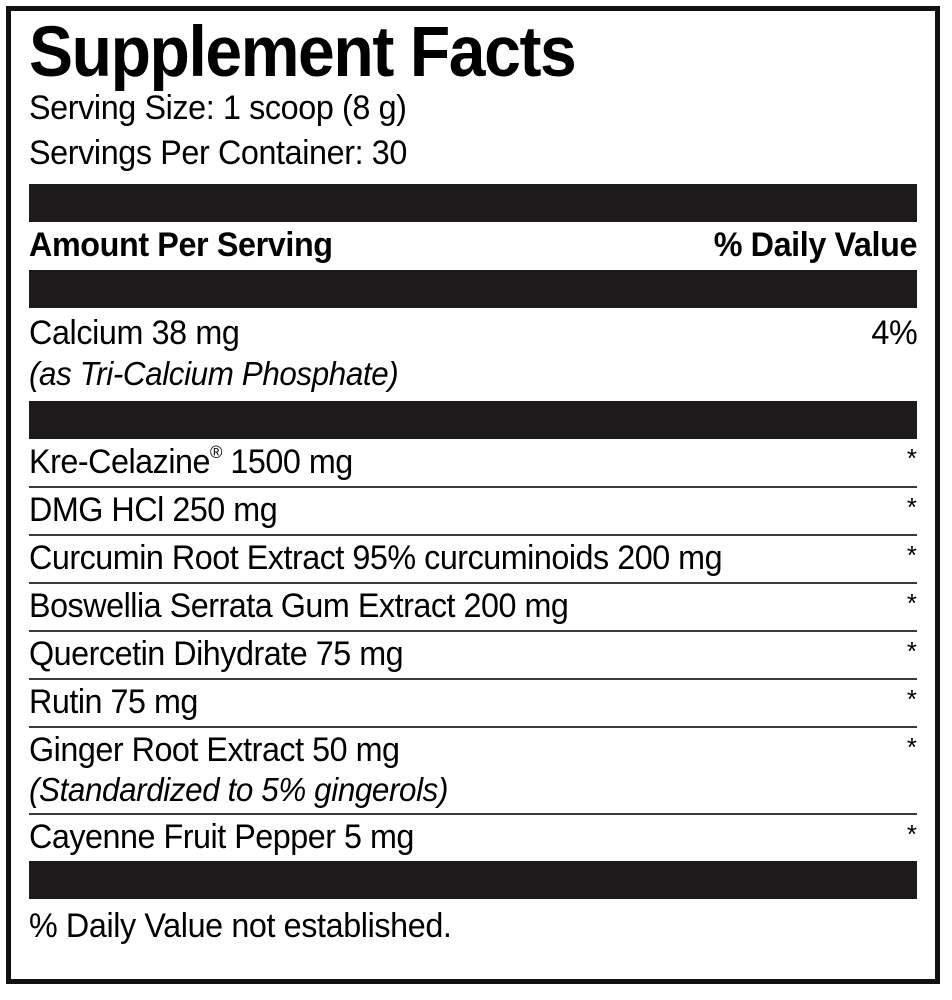  What do you see at coordinates (218, 108) in the screenshot?
I see `serving-size-text: Serving Size: 1 scoop (8 g)` at bounding box center [218, 108].